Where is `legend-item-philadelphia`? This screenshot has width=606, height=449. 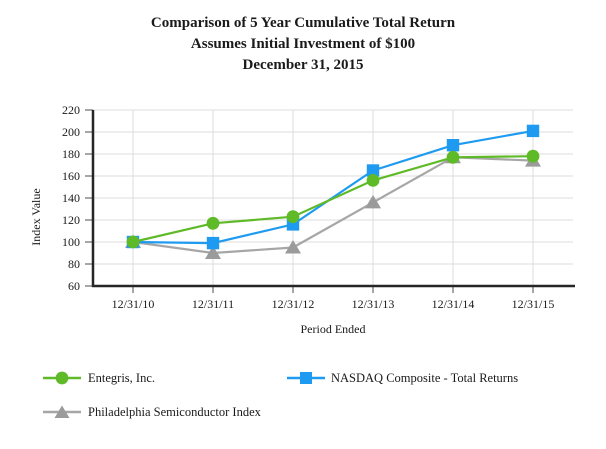 legend-item-philadelphia is located at coordinates (62, 412).